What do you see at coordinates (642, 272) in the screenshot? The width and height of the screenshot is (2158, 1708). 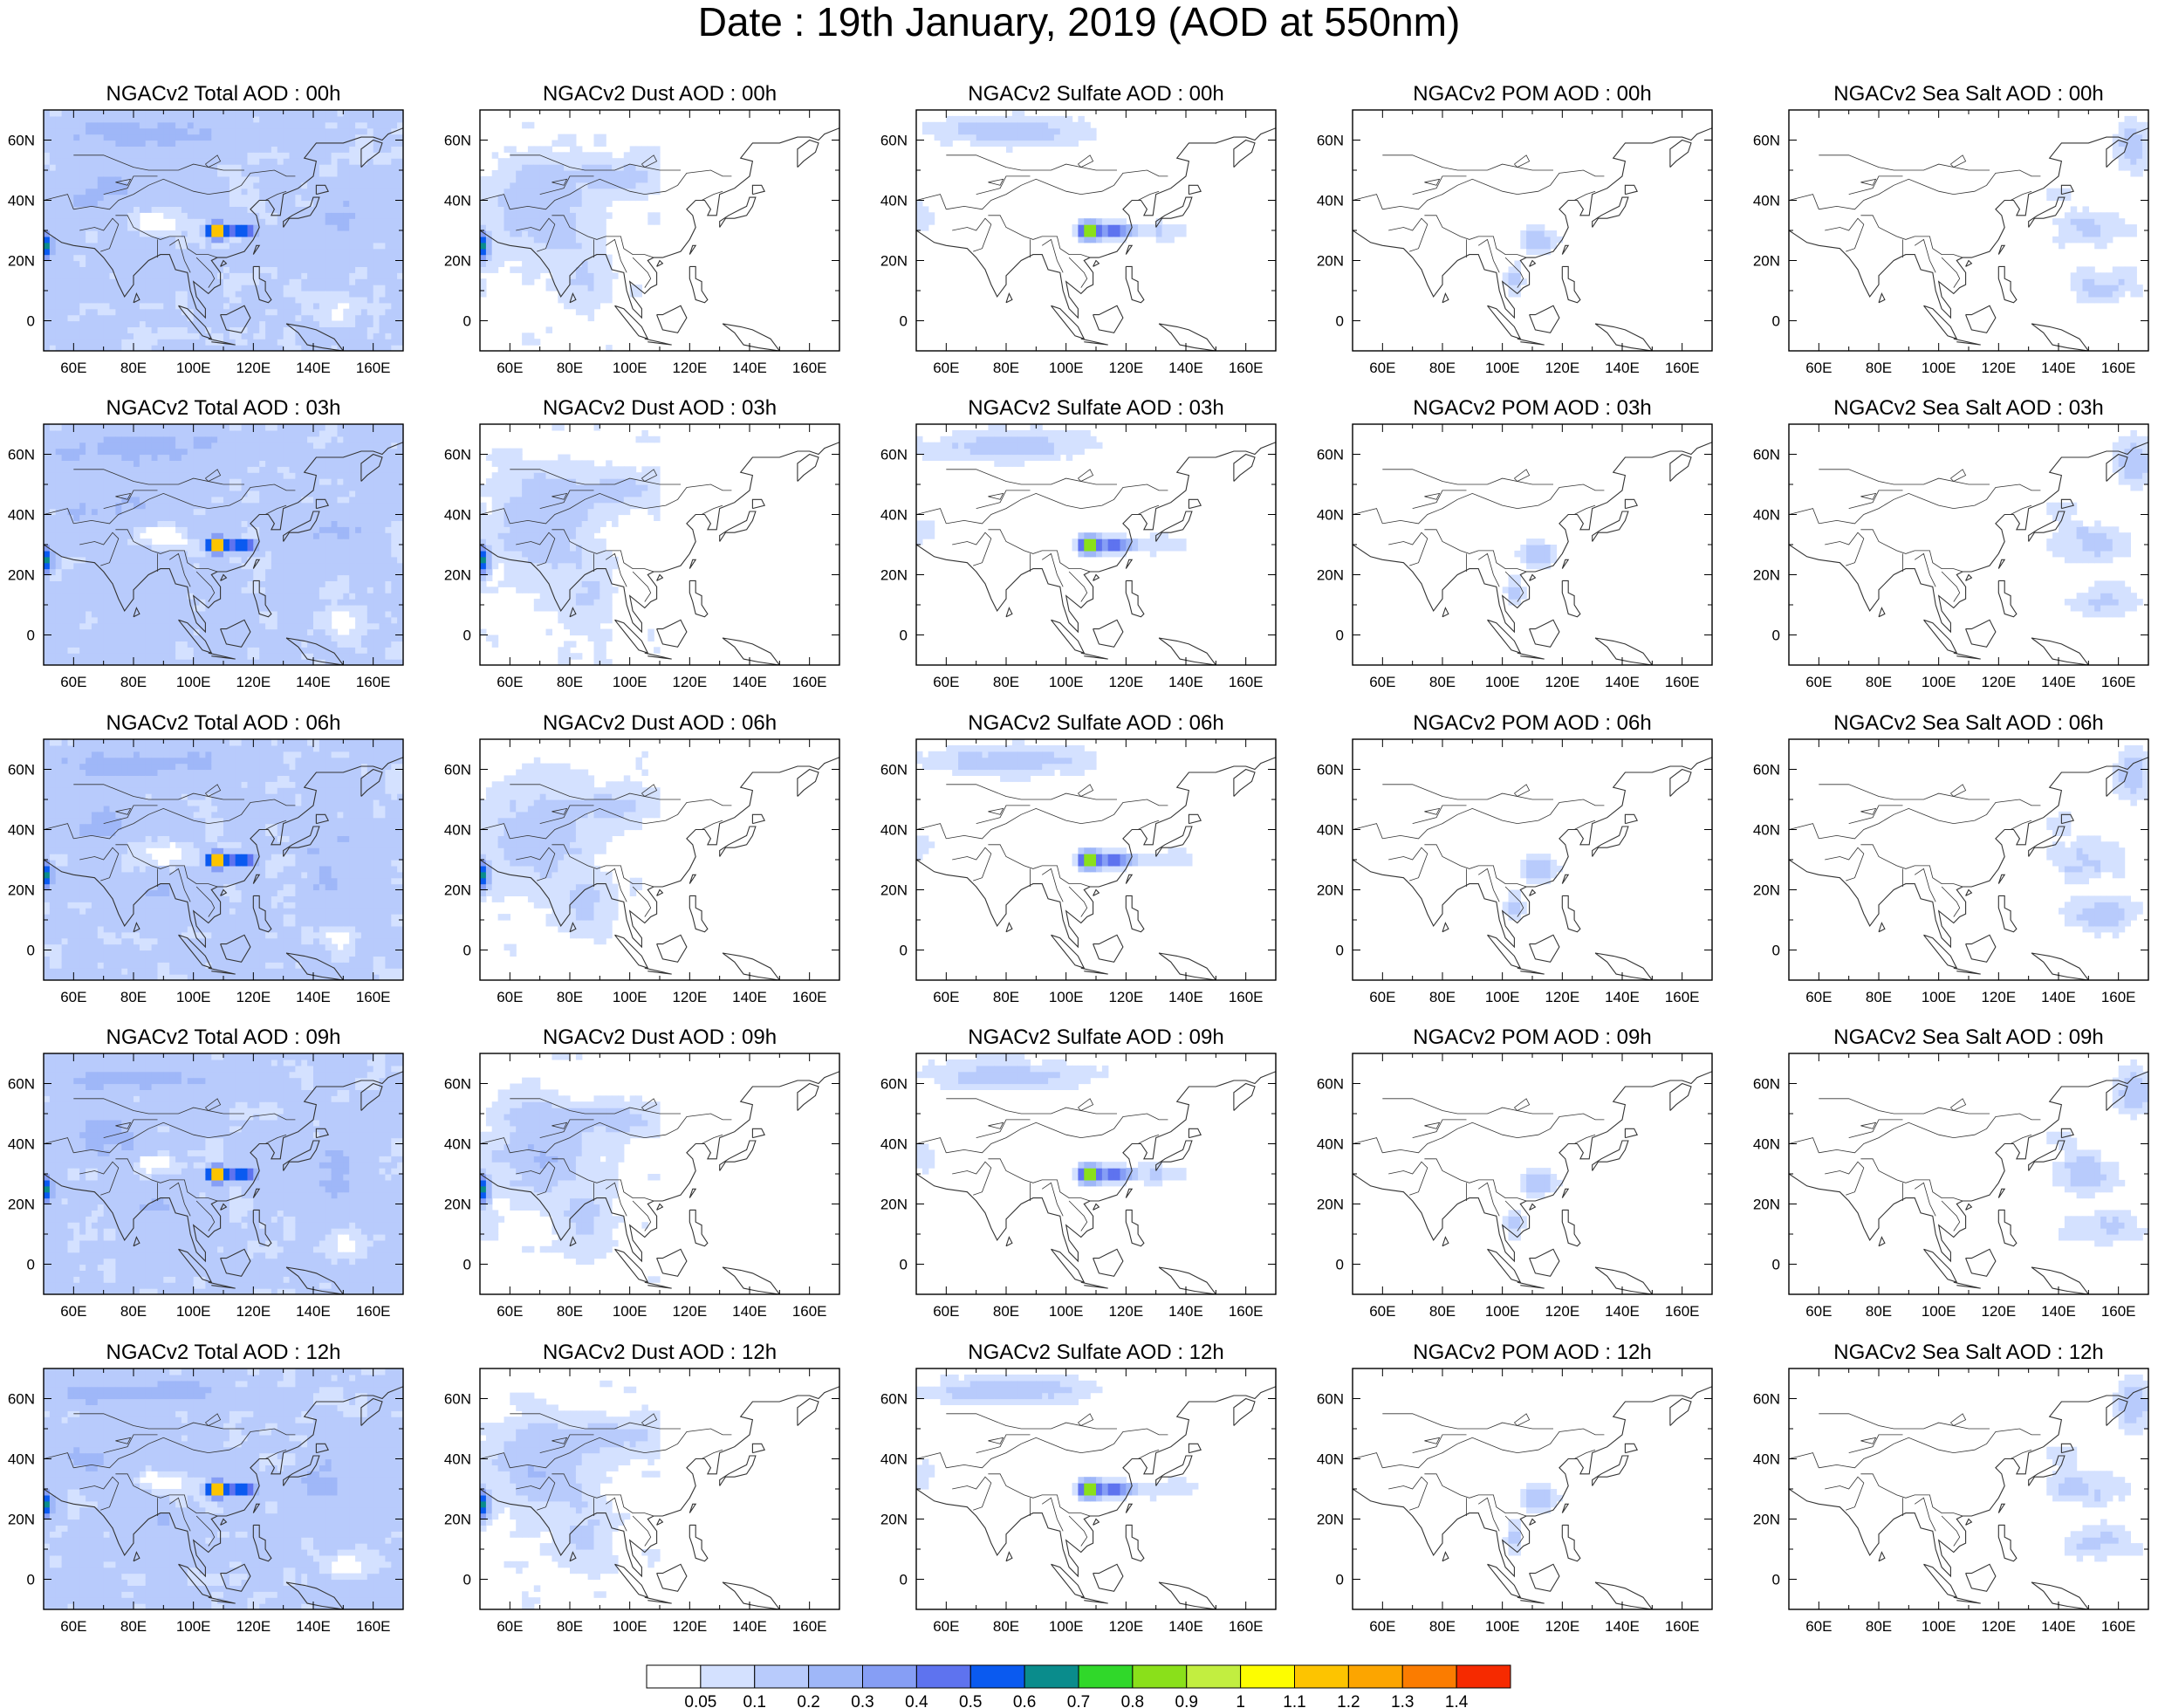 I see `map-outline` at bounding box center [642, 272].